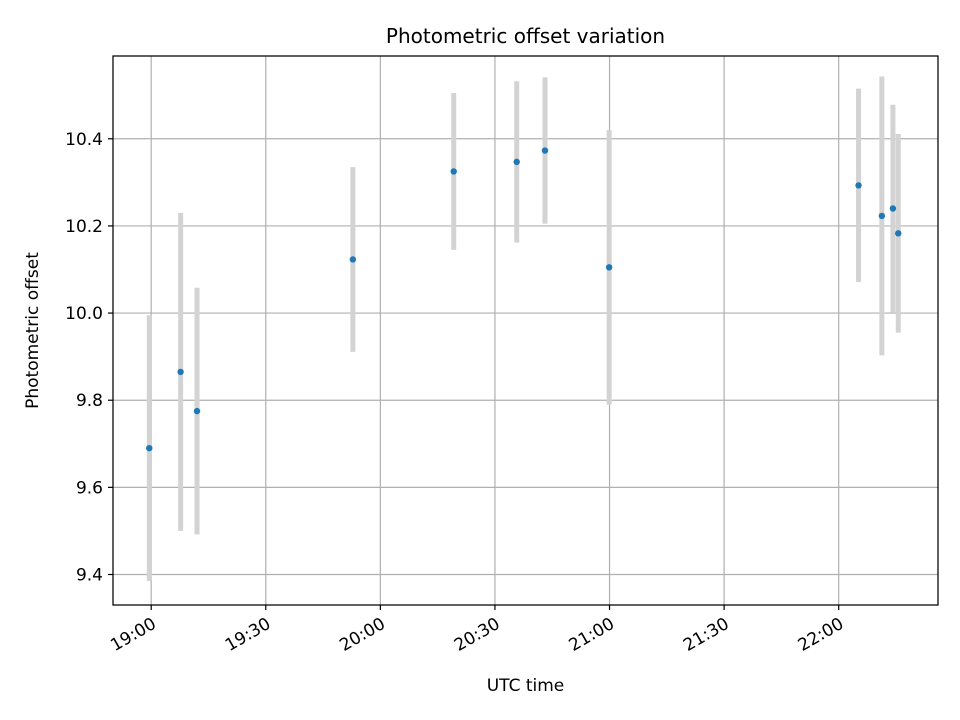  Describe the element at coordinates (84, 314) in the screenshot. I see `y-tick-label: 10.0` at that location.